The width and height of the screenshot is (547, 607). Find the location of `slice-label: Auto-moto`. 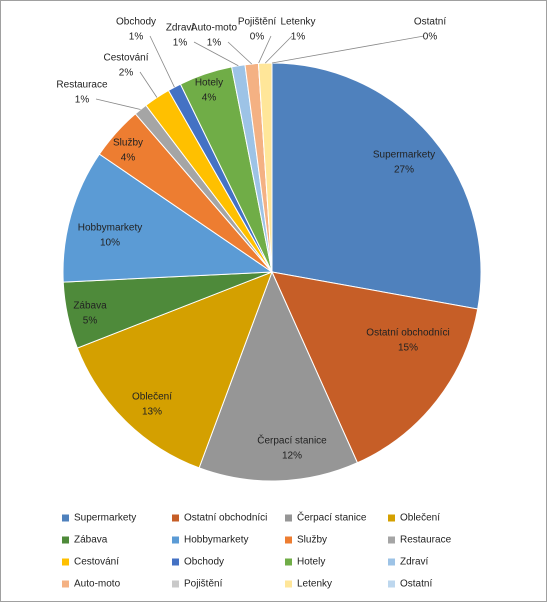

slice-label: Auto-moto is located at coordinates (214, 28).